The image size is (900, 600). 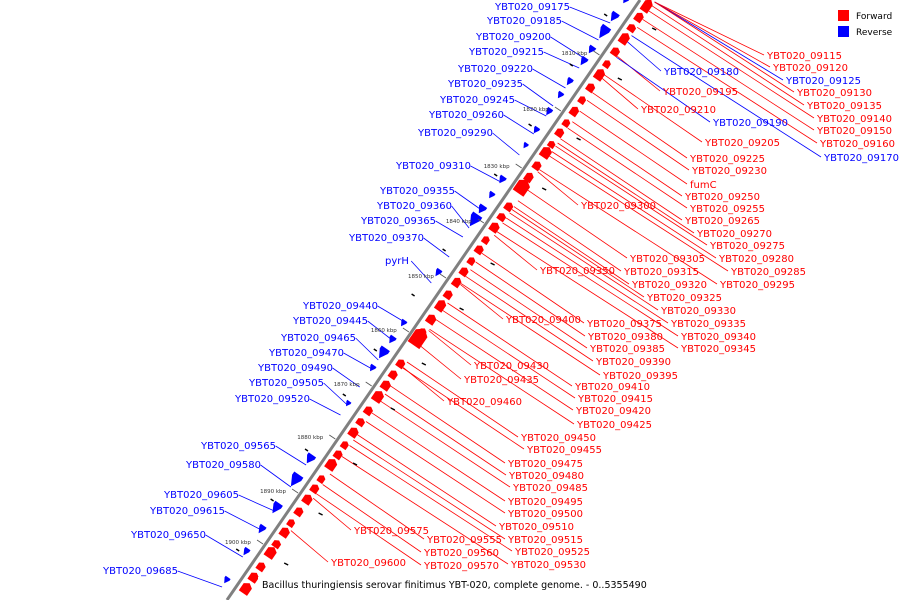 What do you see at coordinates (854, 119) in the screenshot?
I see `right-gene-label: YBT020_09140` at bounding box center [854, 119].